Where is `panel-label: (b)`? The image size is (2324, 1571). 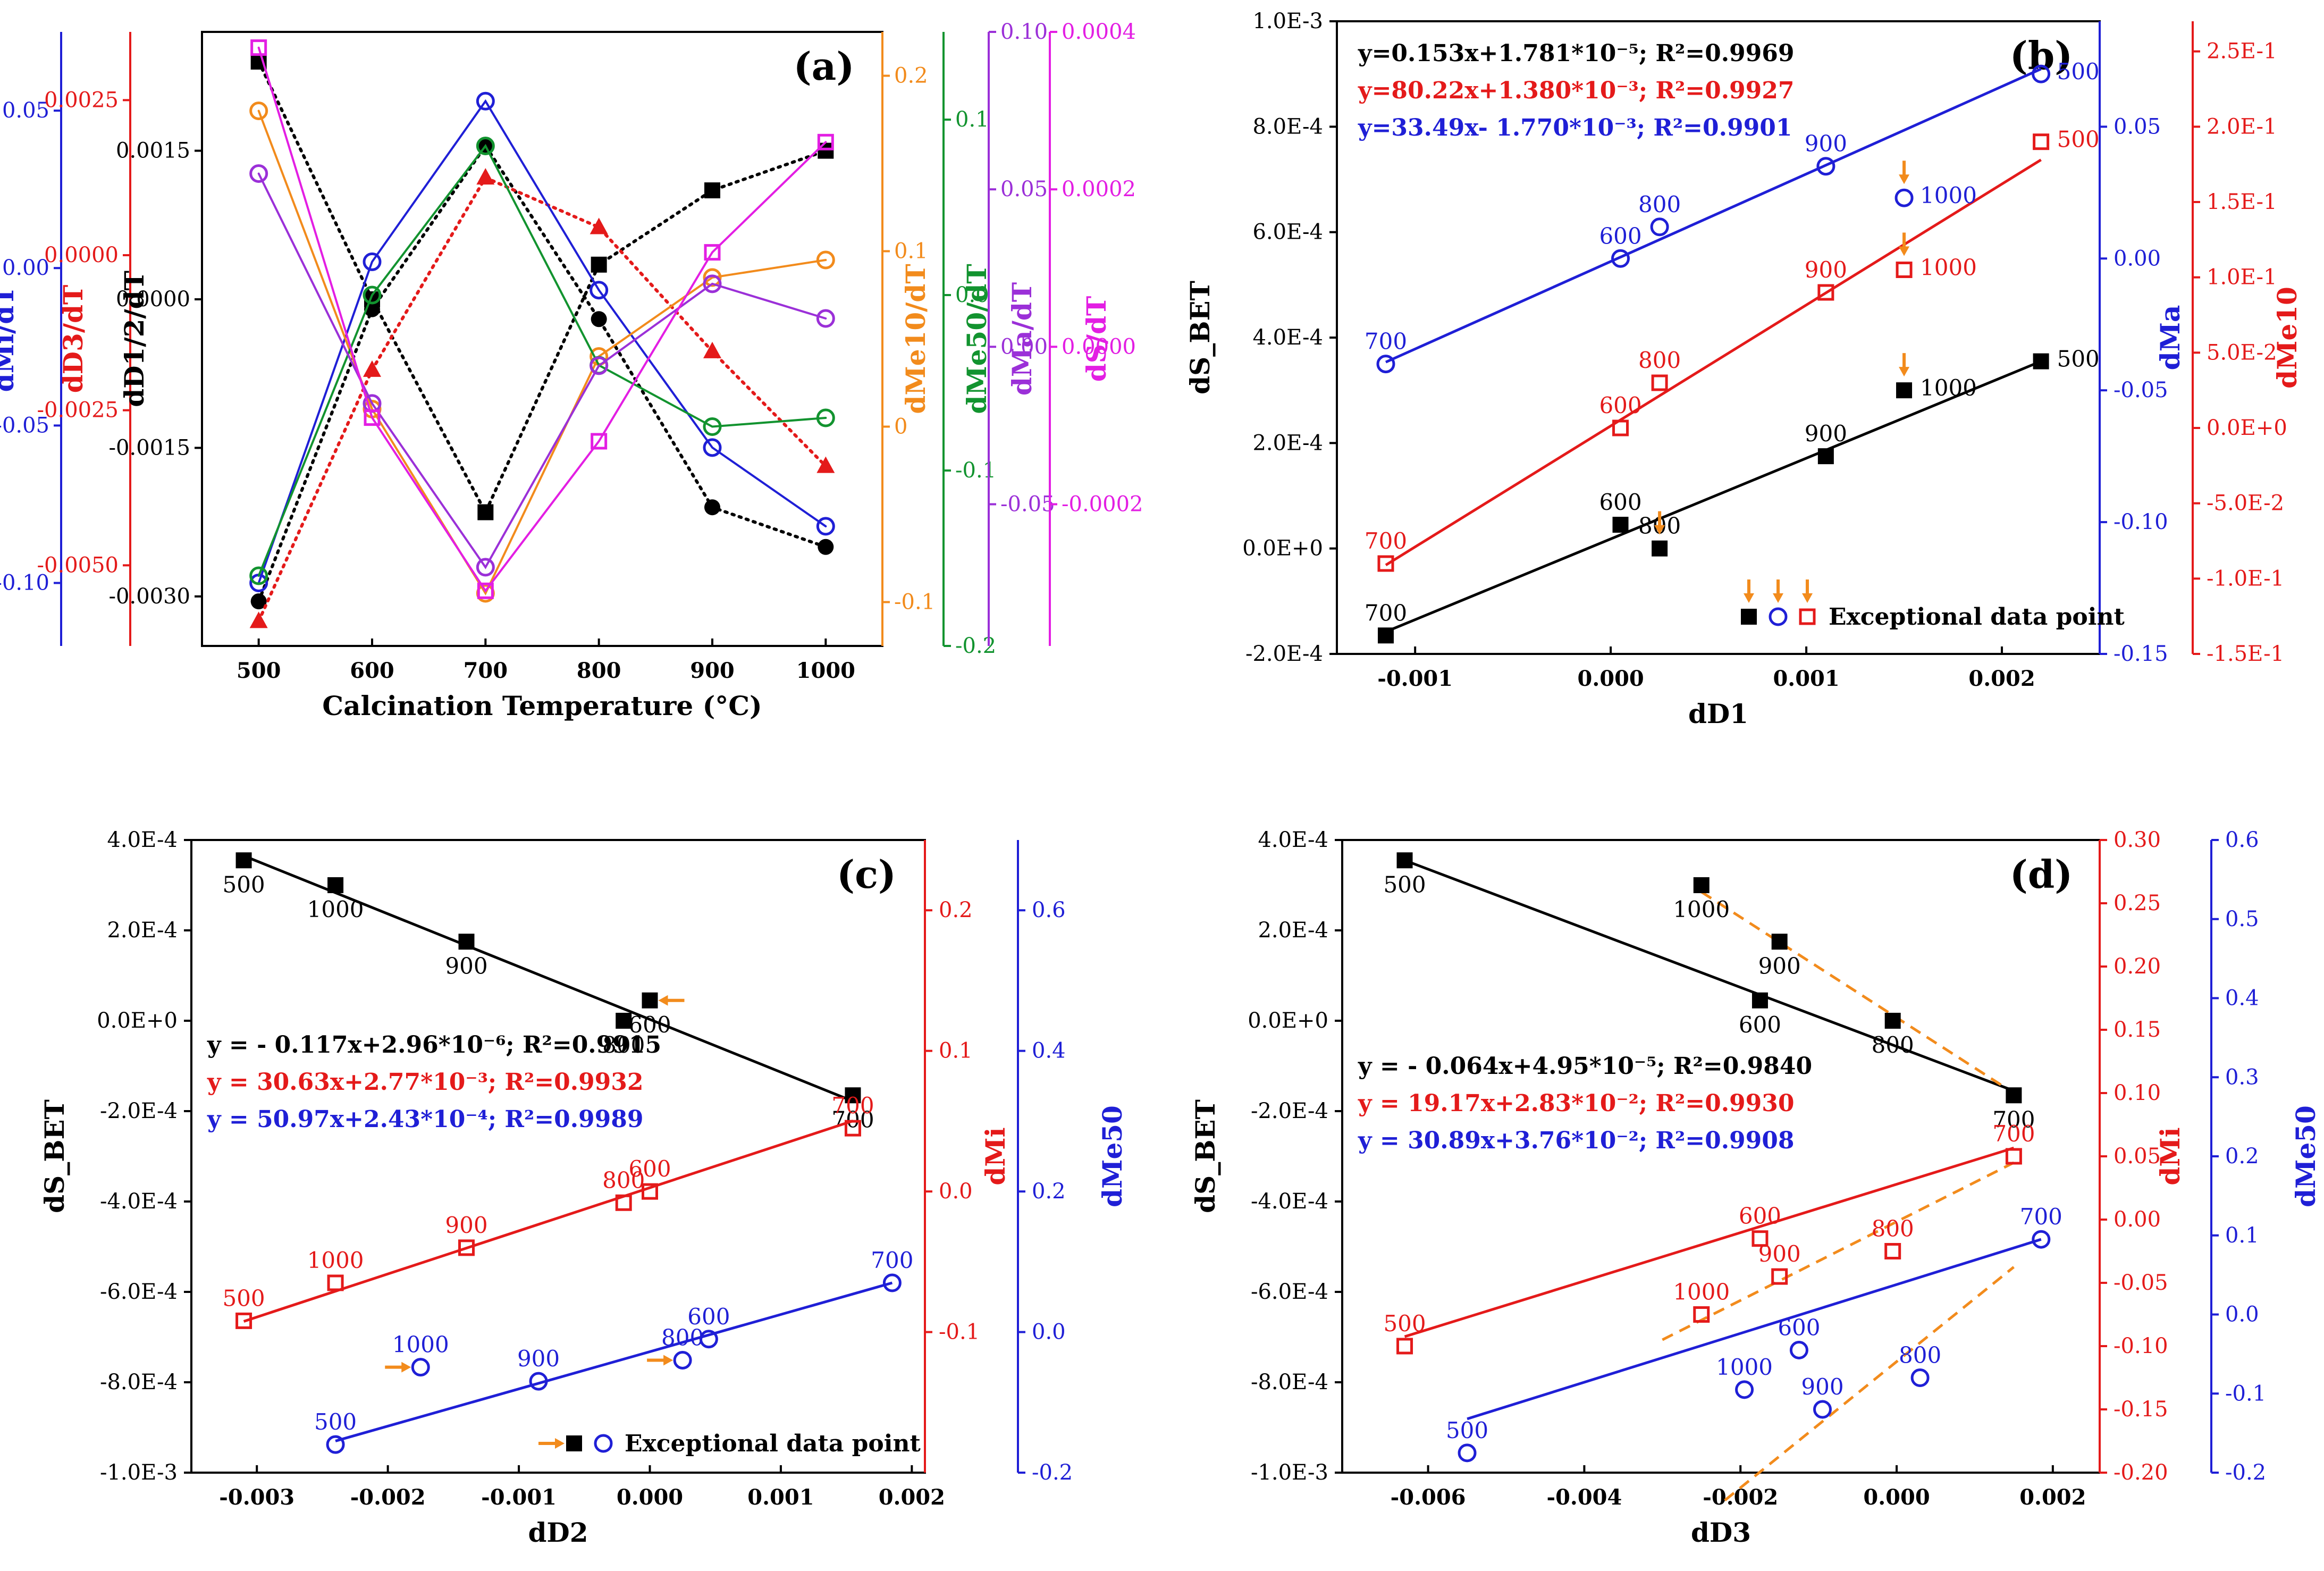
panel-label: (b) is located at coordinates (2041, 55).